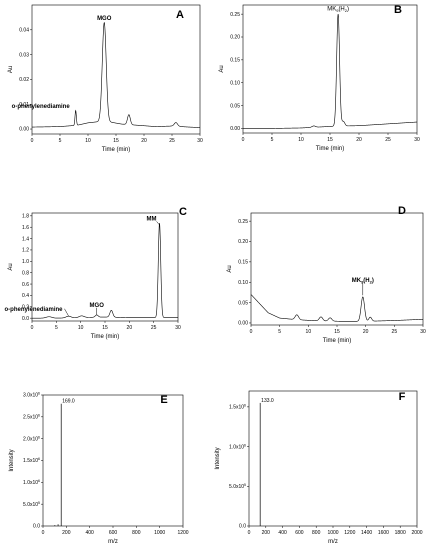  I want to click on y-tick-label: 1.6, so click(25, 228).